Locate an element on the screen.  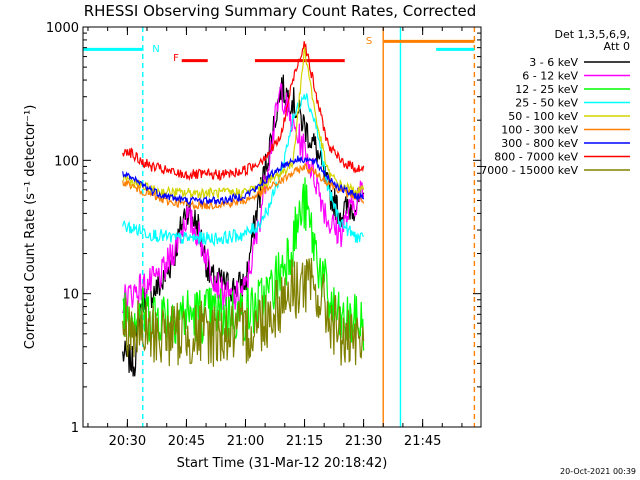
legend-label-4: 50 - 100 keV is located at coordinates (543, 116).